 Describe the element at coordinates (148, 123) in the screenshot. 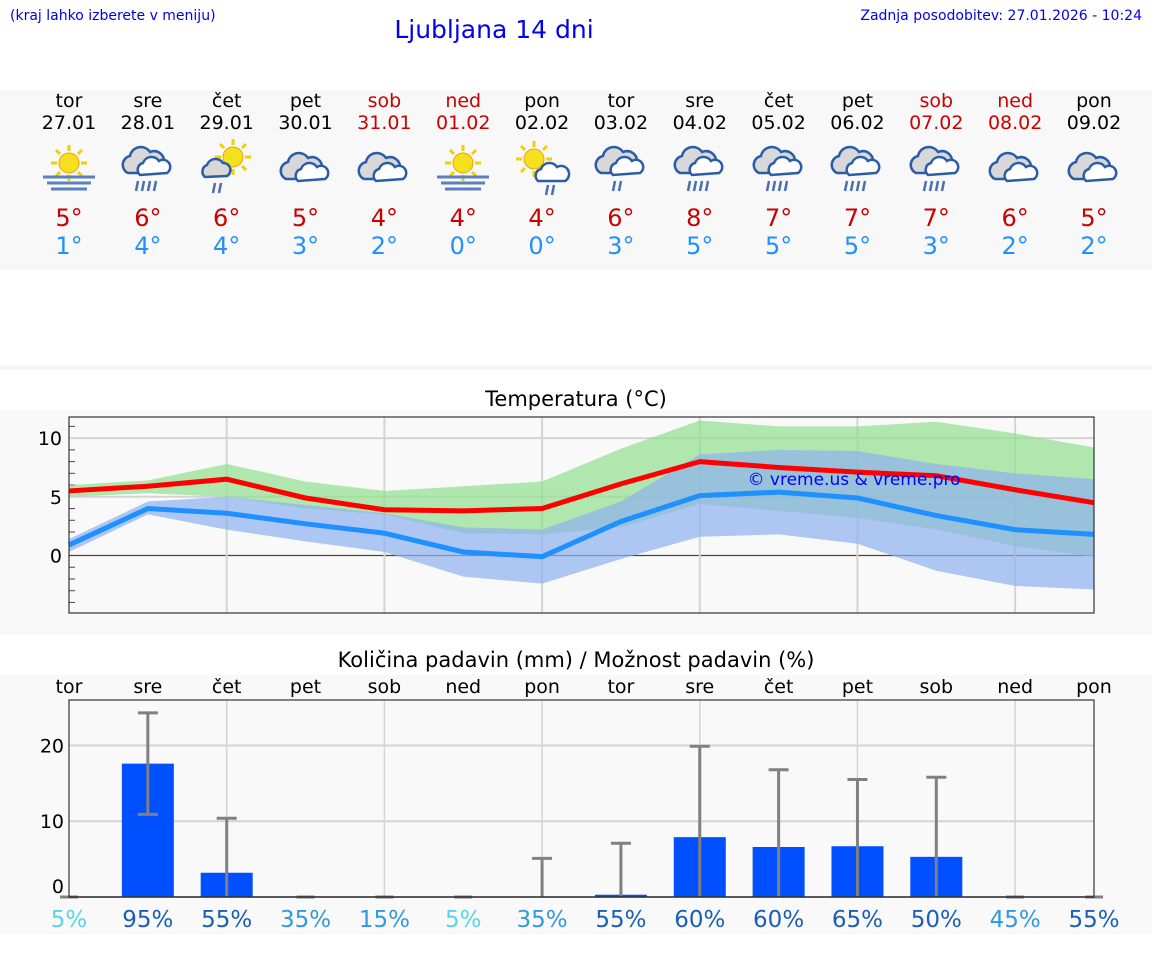

I see `day-date: 28.01` at that location.